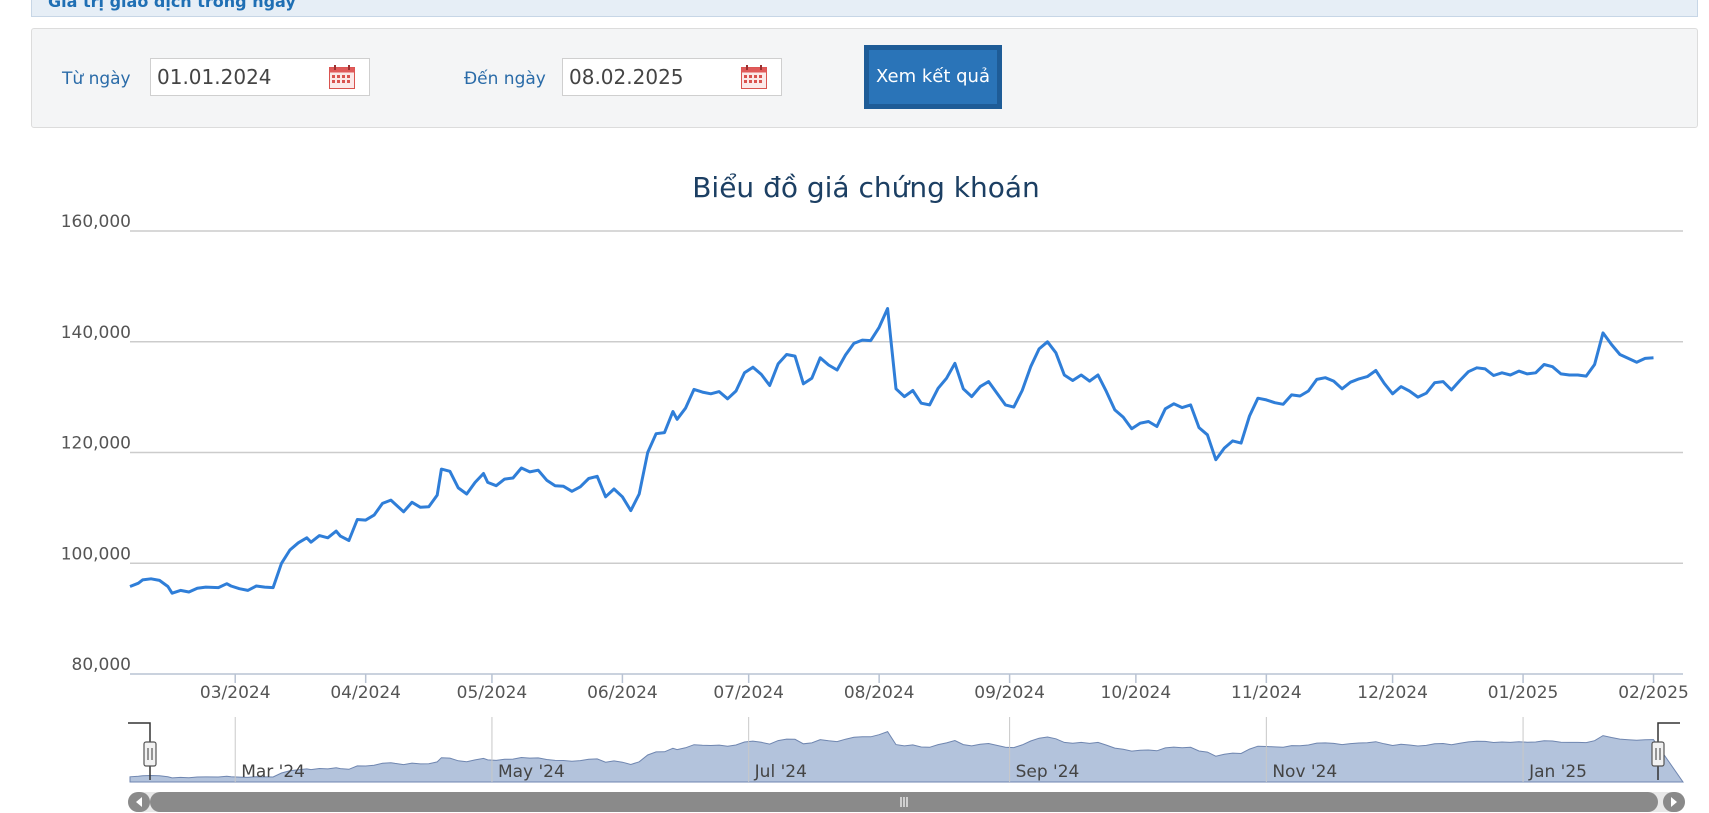  I want to click on x-tick-label: 04/2024, so click(365, 693).